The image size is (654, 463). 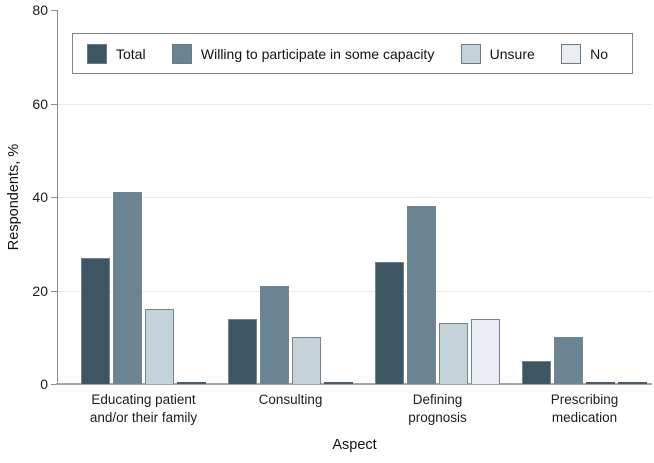 What do you see at coordinates (40, 10) in the screenshot?
I see `y-tick-label: 80` at bounding box center [40, 10].